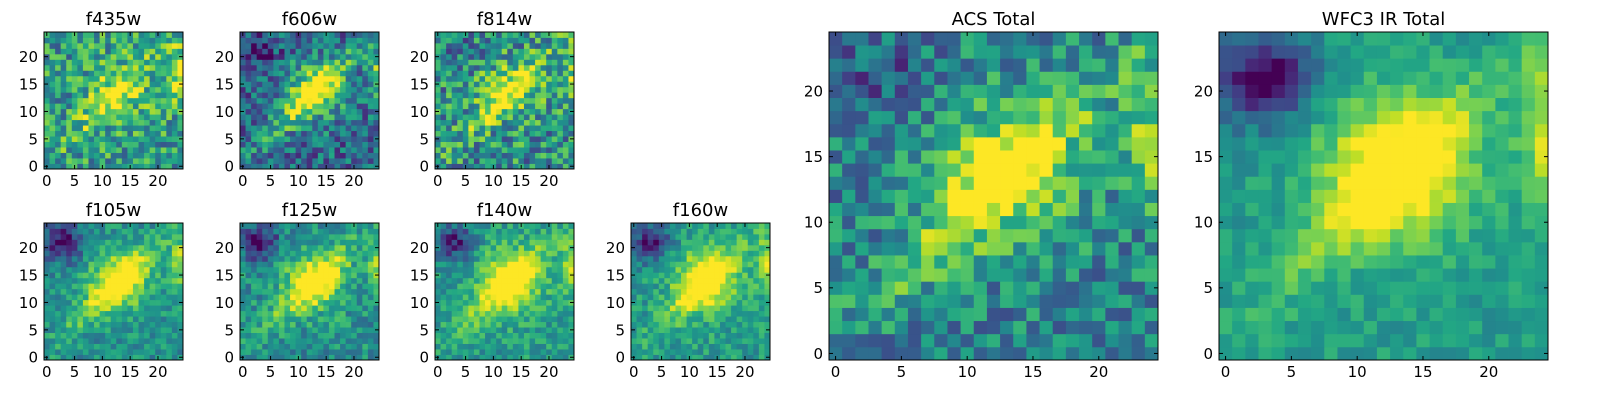 Image resolution: width=1600 pixels, height=400 pixels. Describe the element at coordinates (419, 275) in the screenshot. I see `y-tick-label: 15` at that location.